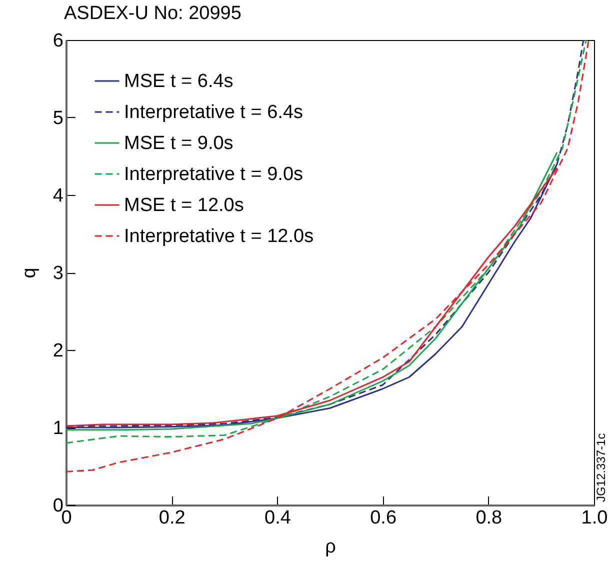 This screenshot has height=570, width=611. I want to click on legend-label: Interpretative t = 12.0s, so click(219, 236).